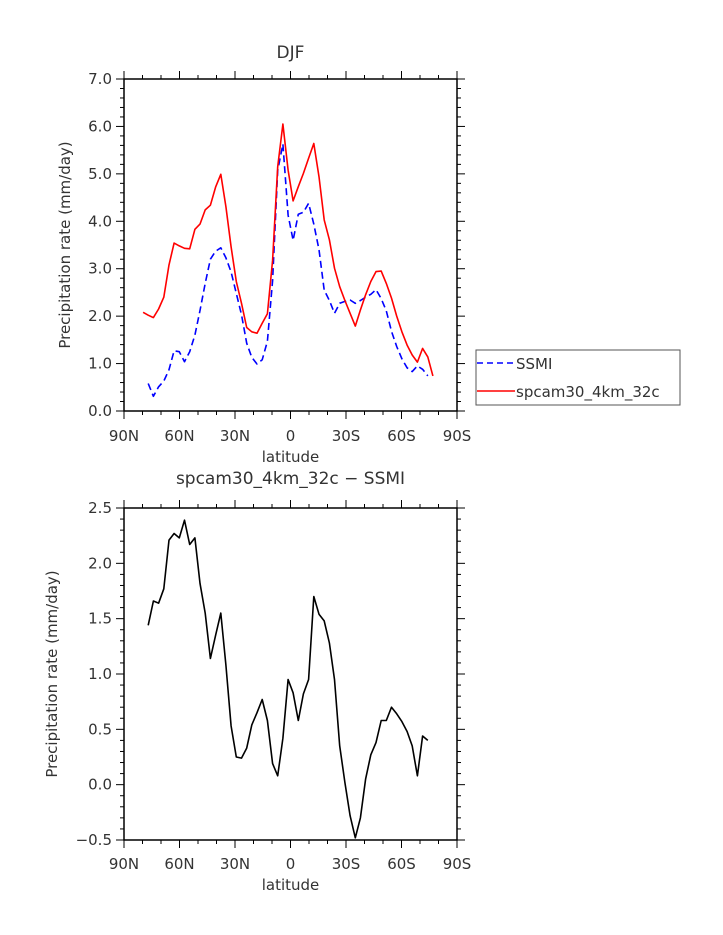  Describe the element at coordinates (100, 729) in the screenshot. I see `y-tick-label: 0.5` at that location.